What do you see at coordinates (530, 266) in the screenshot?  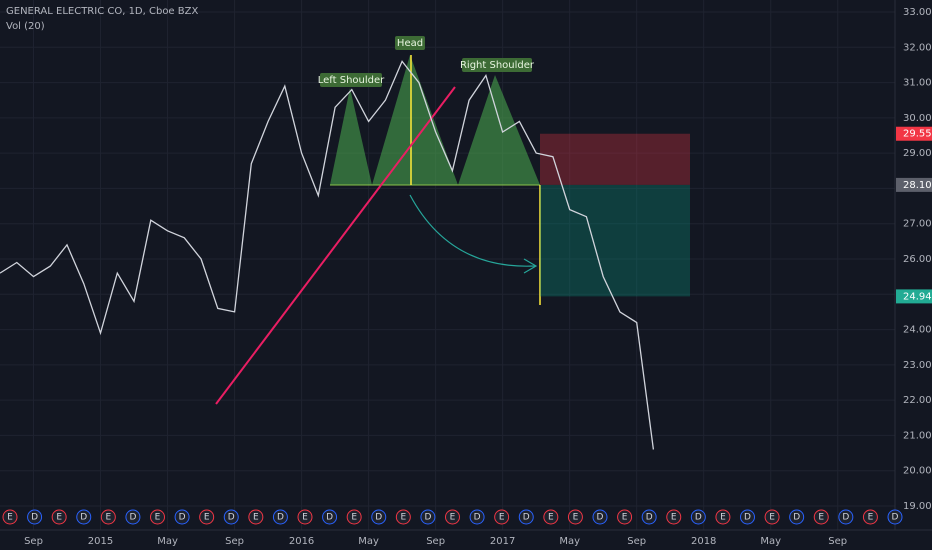 I see `arrow-head` at bounding box center [530, 266].